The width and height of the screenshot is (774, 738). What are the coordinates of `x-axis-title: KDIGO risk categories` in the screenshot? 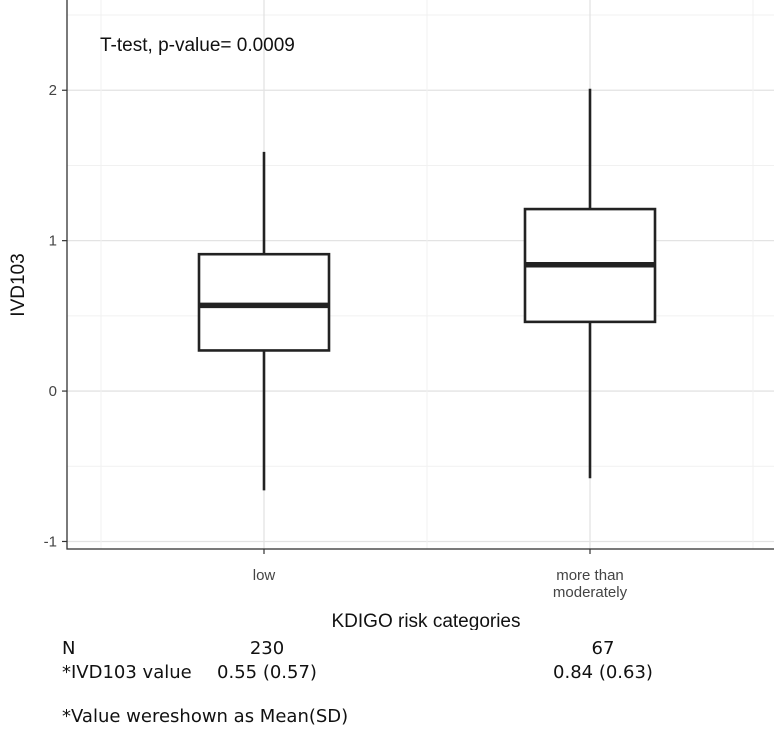 It's located at (426, 620).